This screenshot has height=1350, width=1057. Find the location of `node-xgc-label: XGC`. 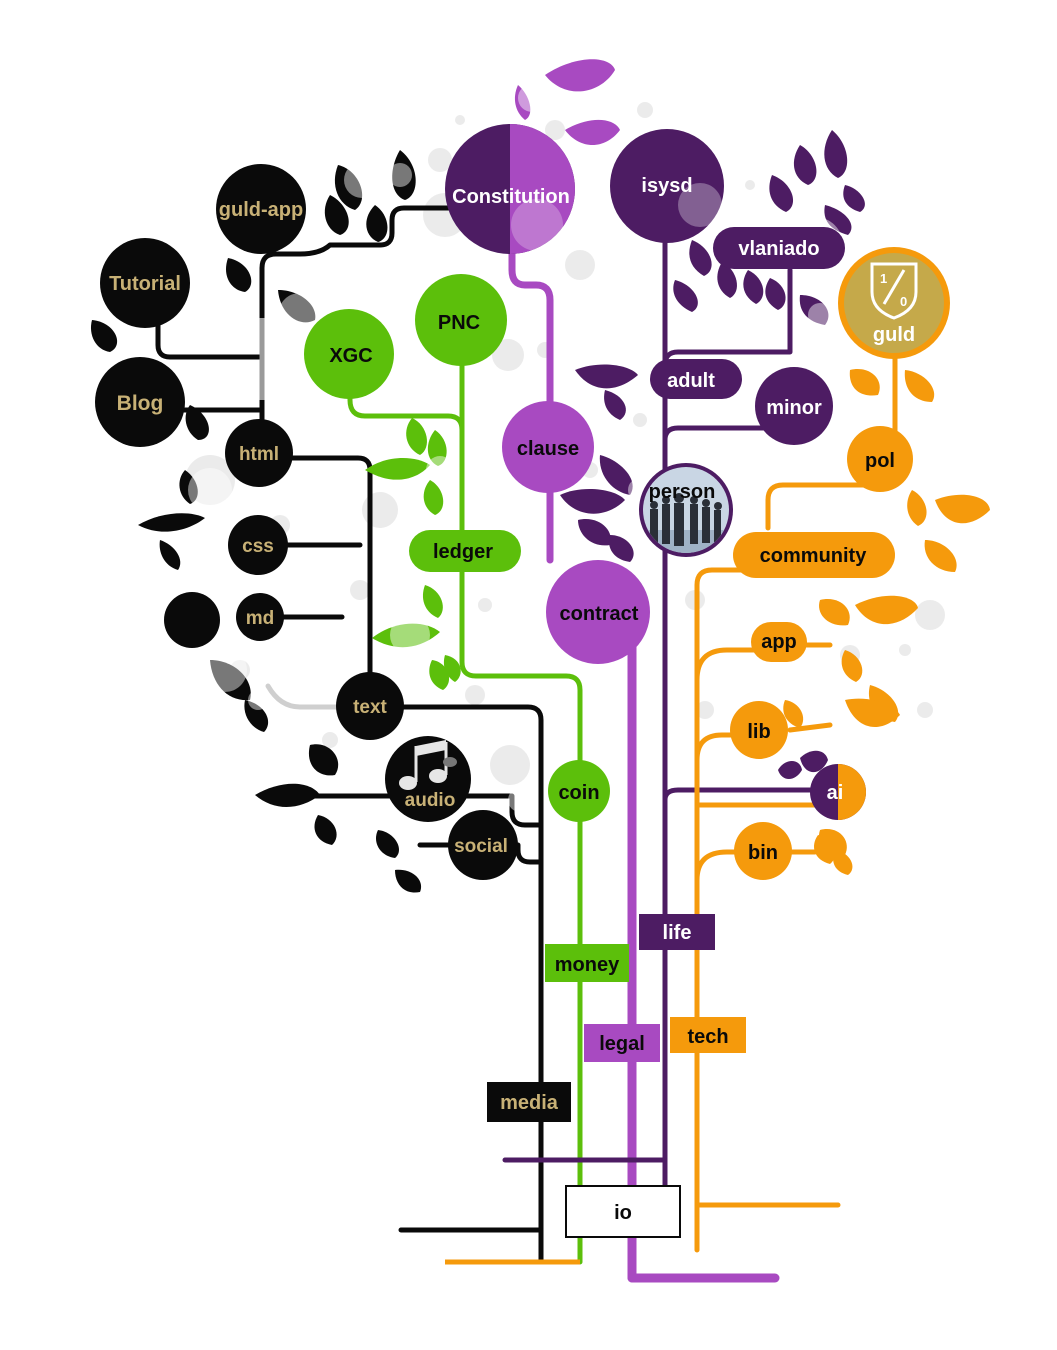

node-xgc-label: XGC is located at coordinates (350, 356).